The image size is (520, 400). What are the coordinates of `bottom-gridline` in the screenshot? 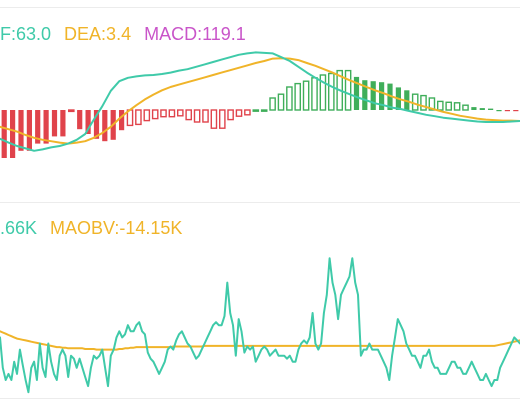 It's located at (260, 398).